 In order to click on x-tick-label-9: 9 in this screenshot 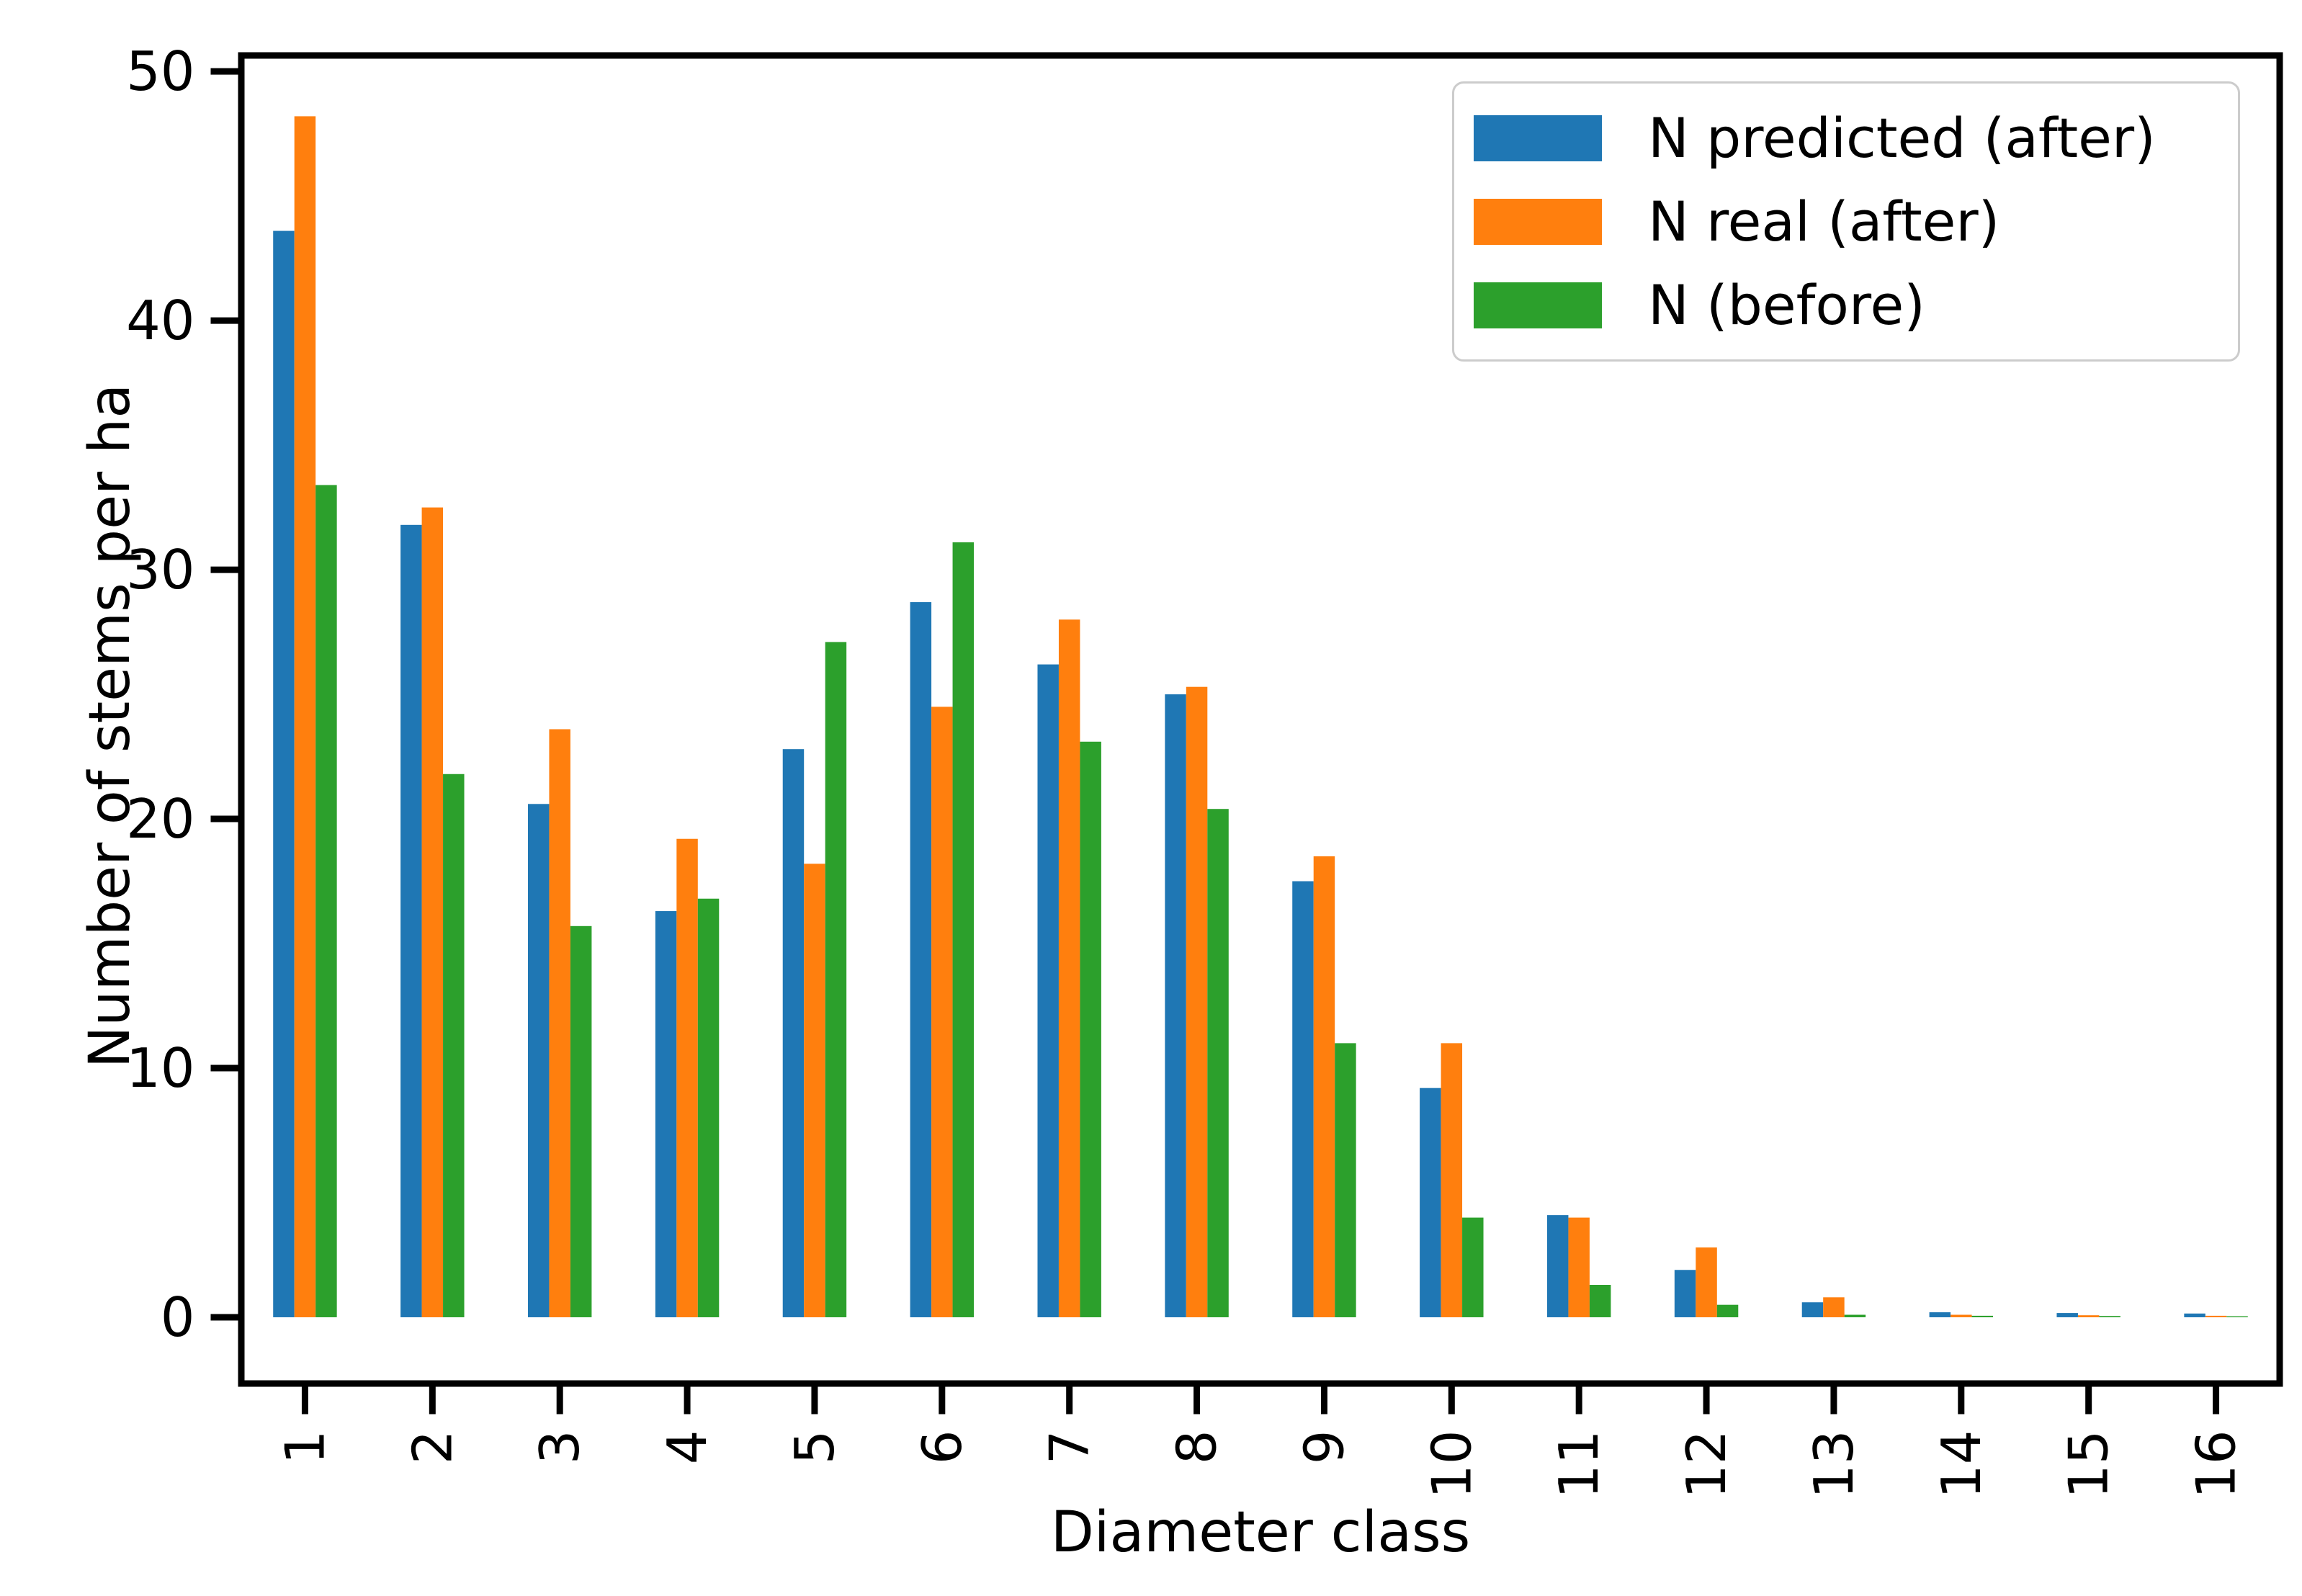, I will do `click(1324, 1447)`.